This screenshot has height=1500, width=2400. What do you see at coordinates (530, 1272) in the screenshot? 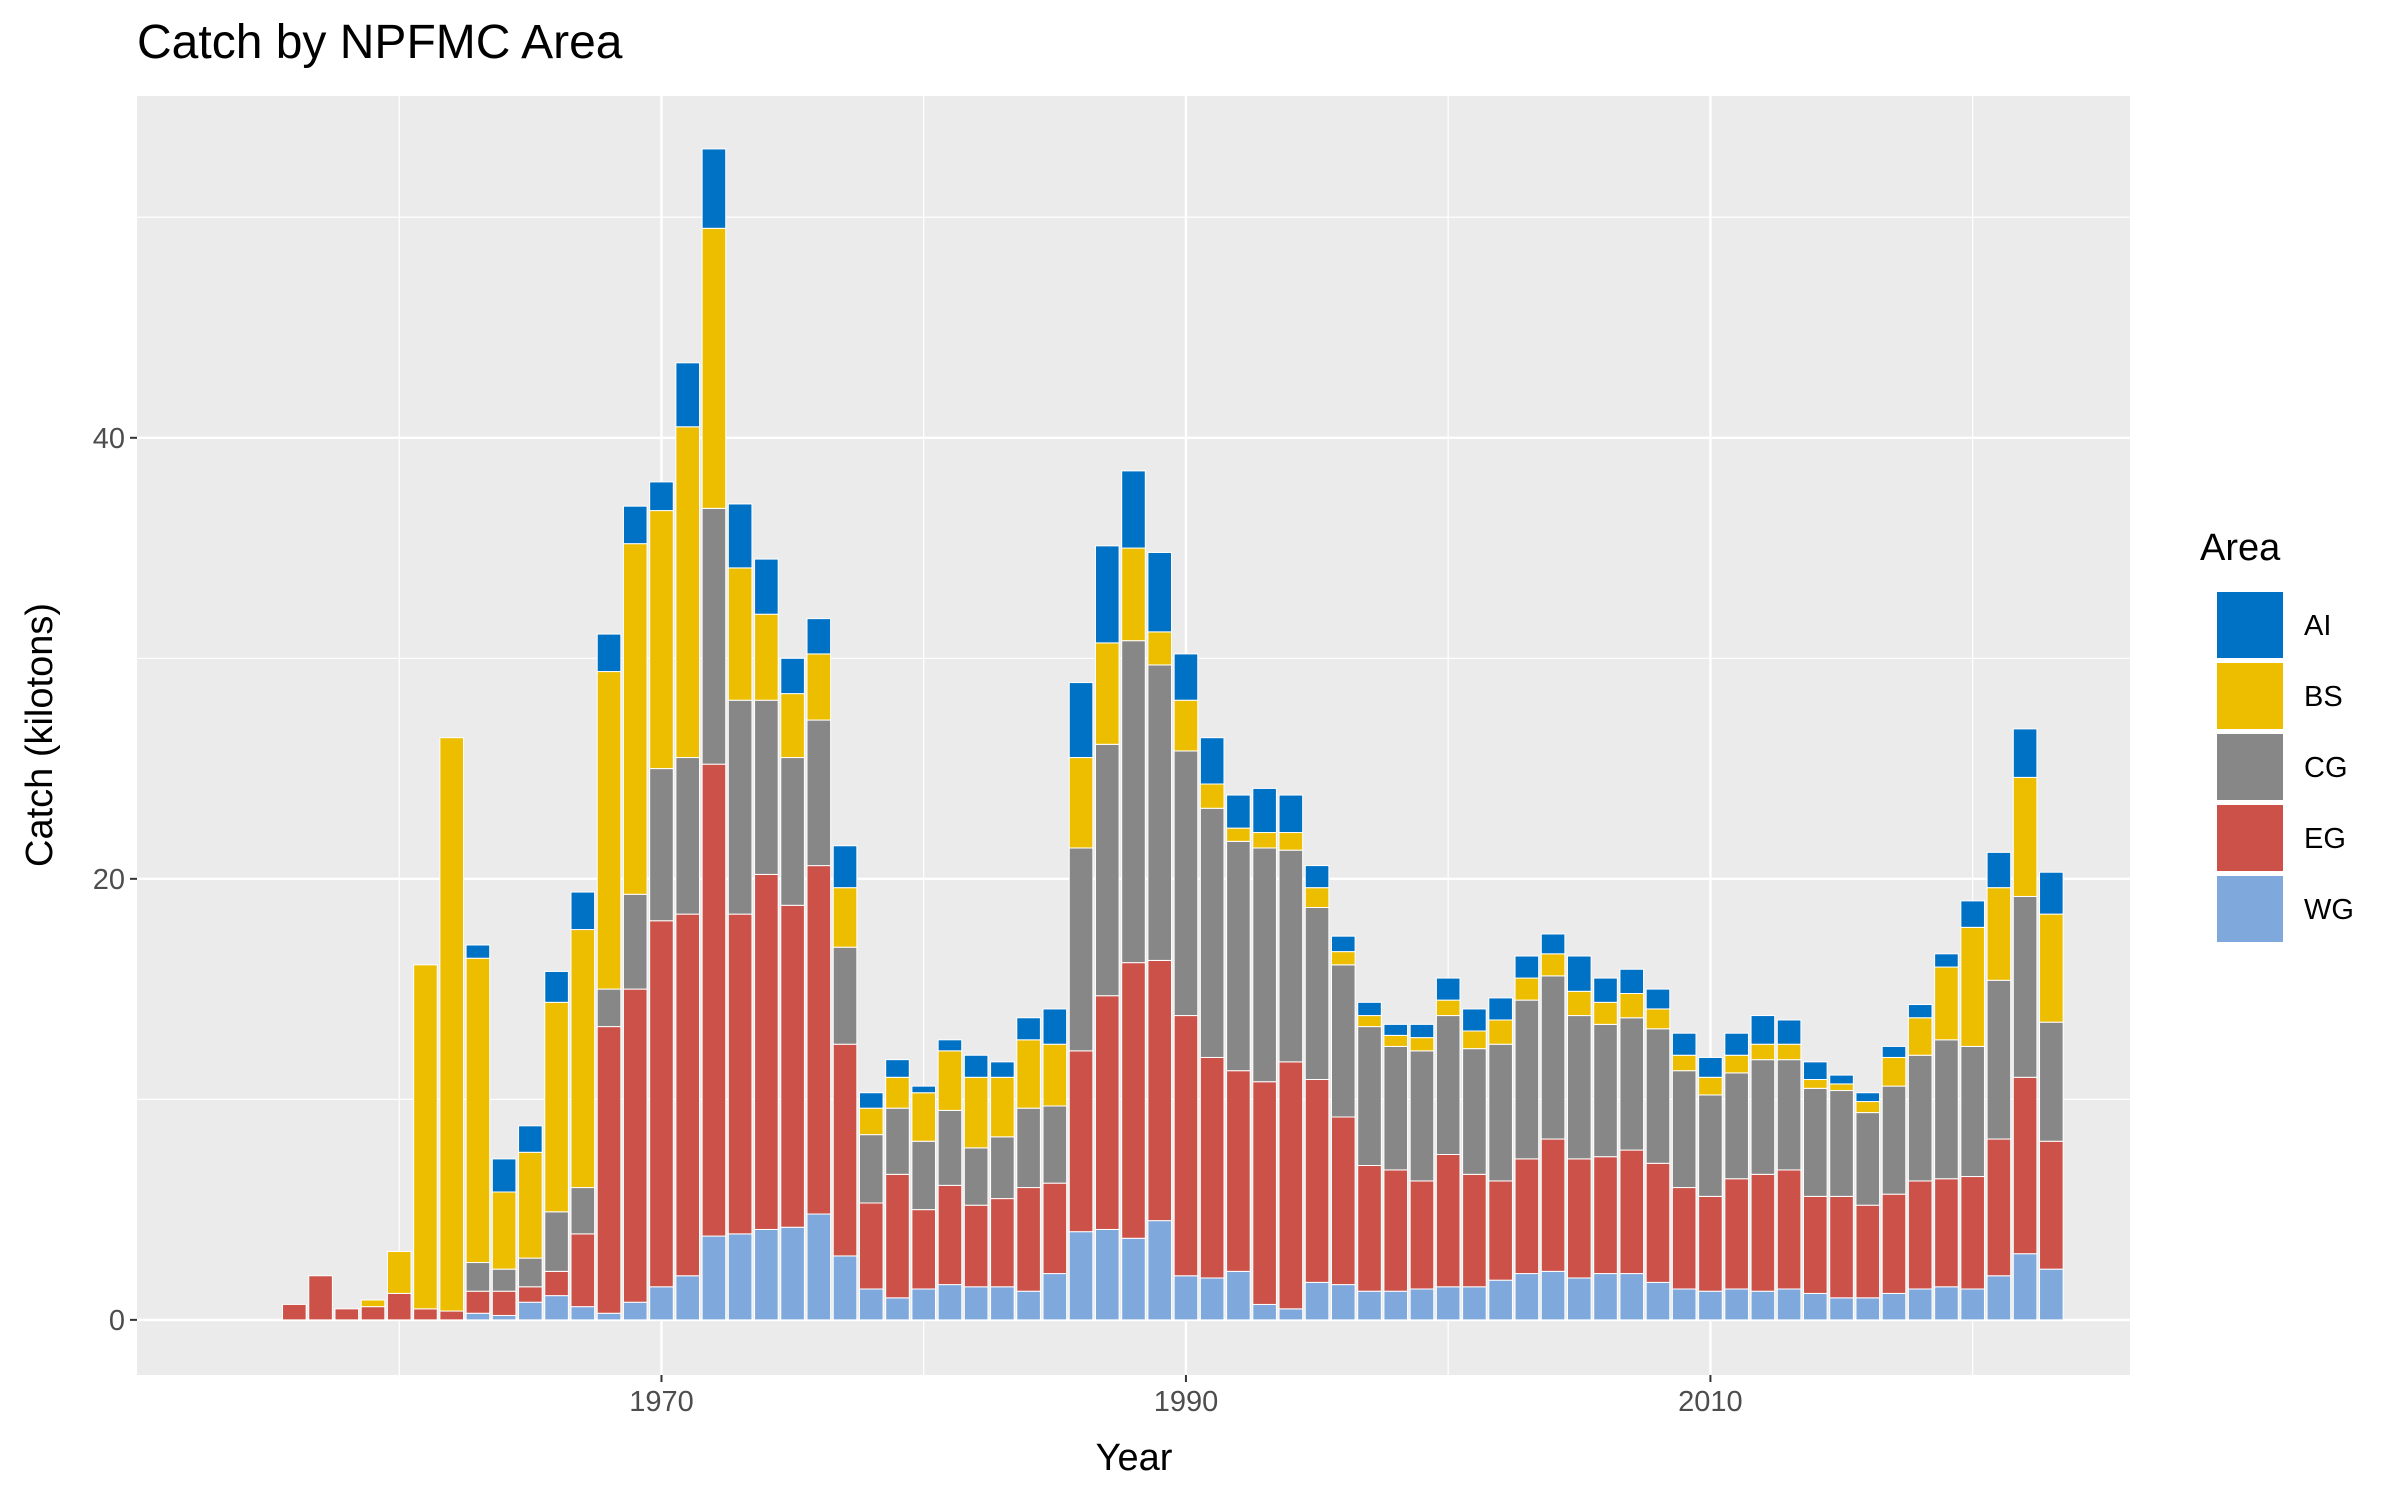
I see `bar-cg-1965` at bounding box center [530, 1272].